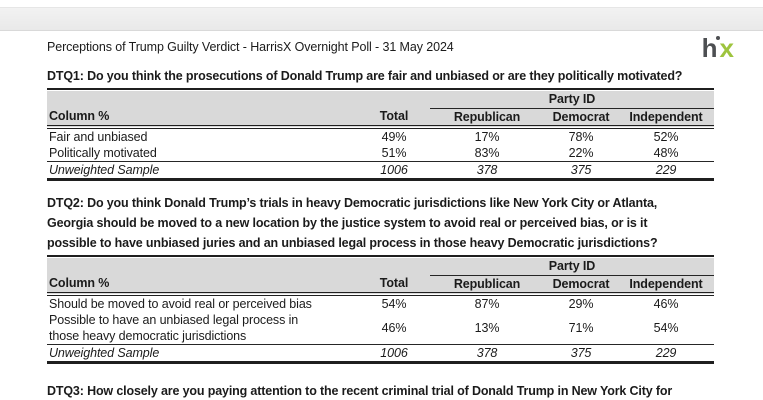 The width and height of the screenshot is (763, 400). I want to click on cell-independent: 54%, so click(666, 327).